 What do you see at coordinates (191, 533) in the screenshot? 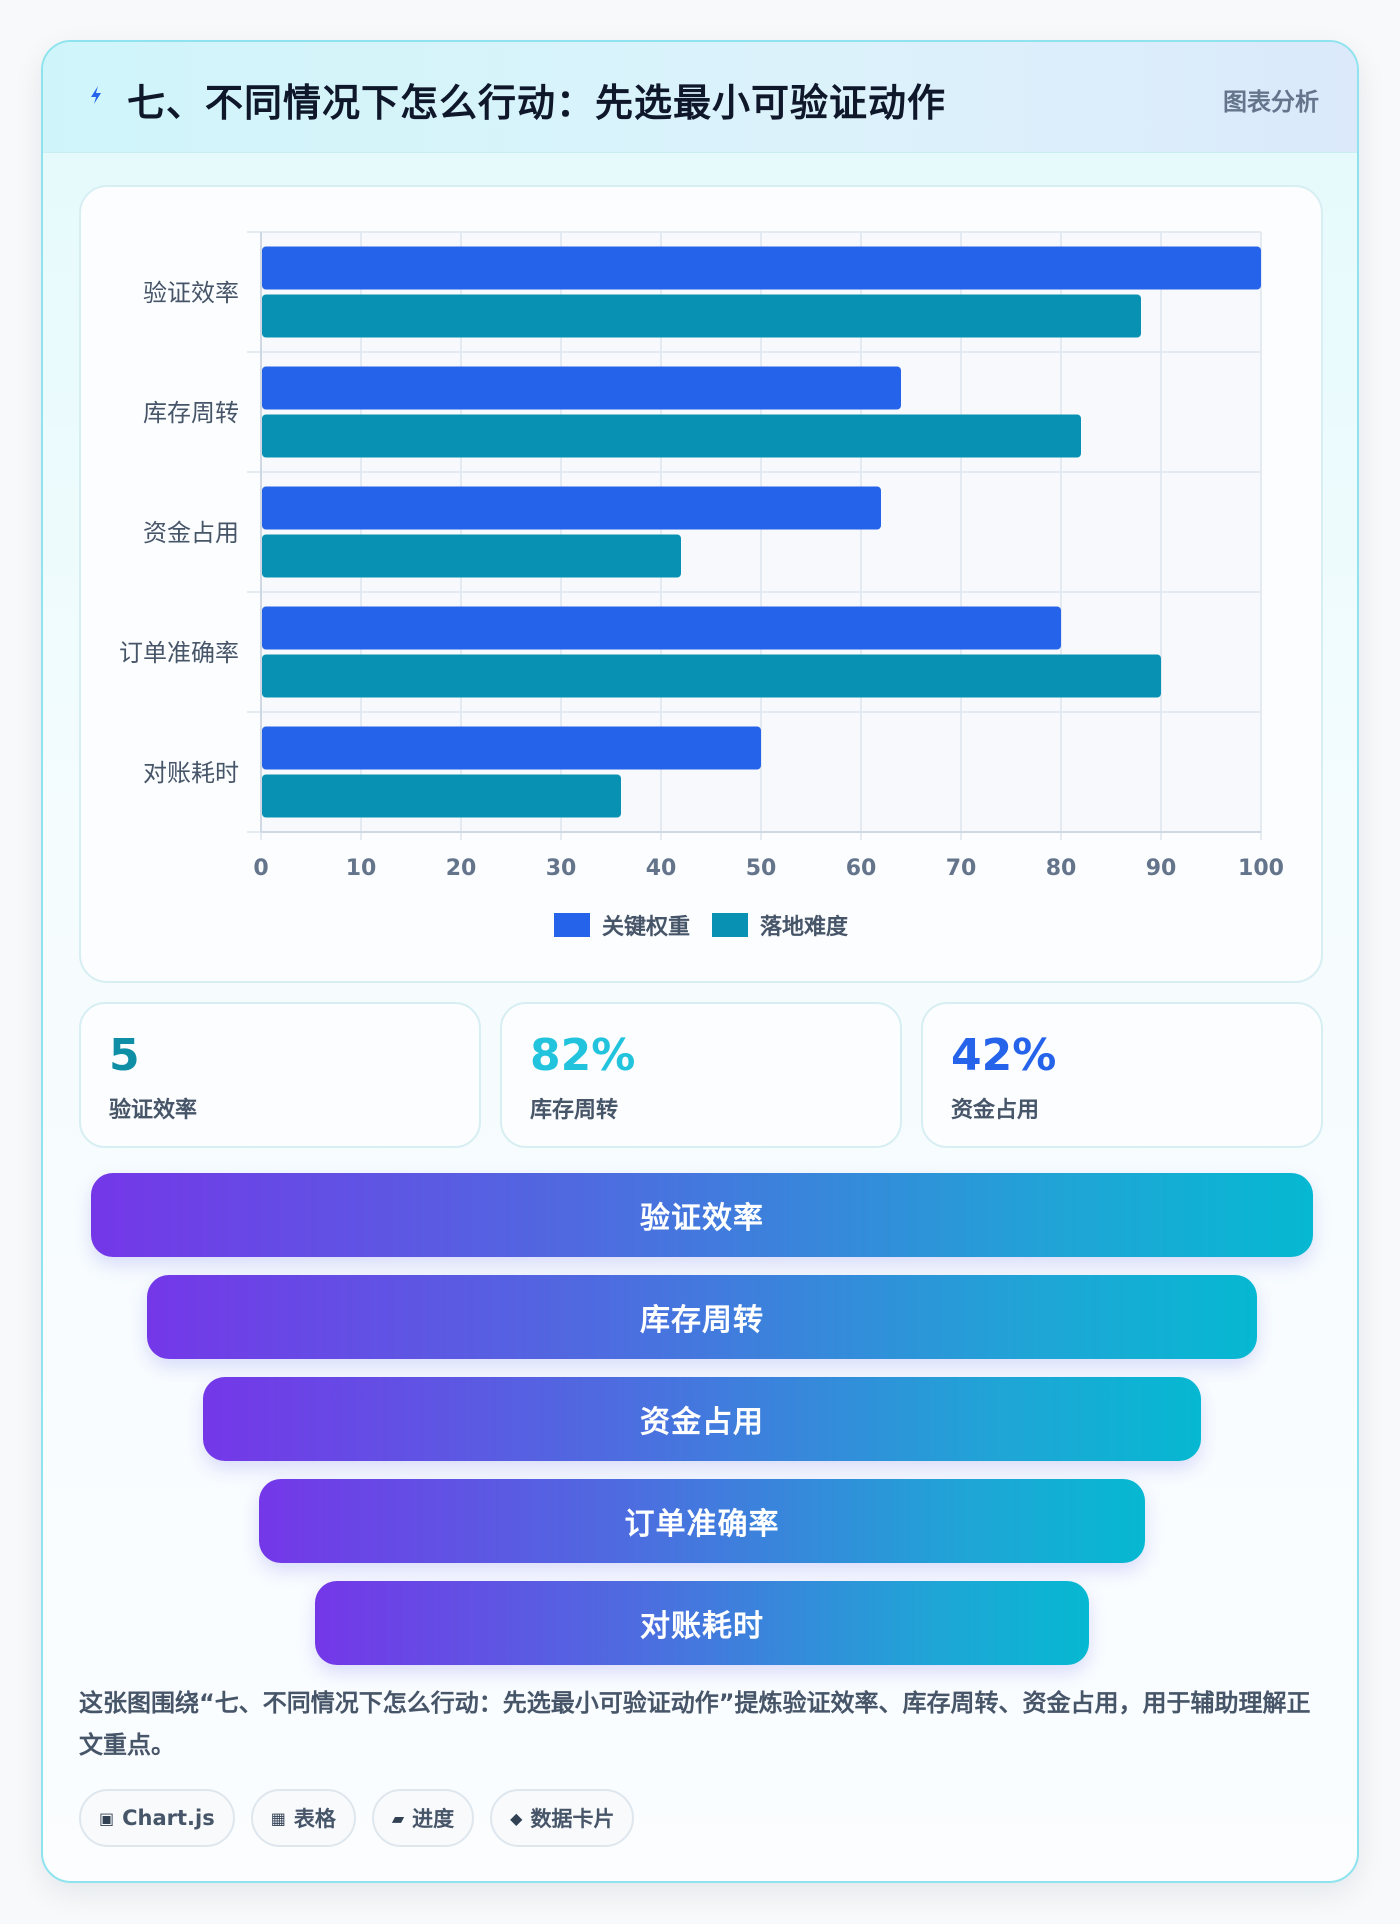
I see `y-tick-label-2: 资金占用` at bounding box center [191, 533].